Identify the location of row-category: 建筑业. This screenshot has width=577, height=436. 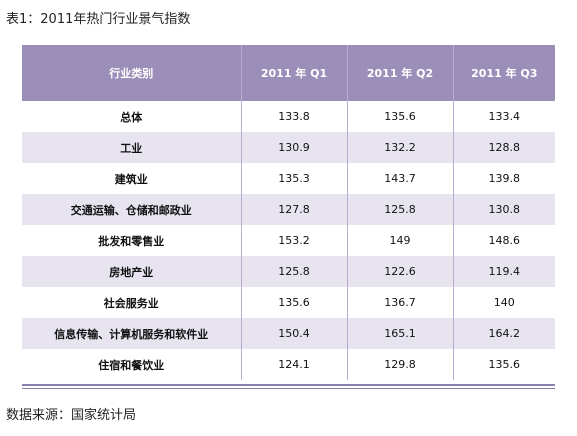
(132, 178).